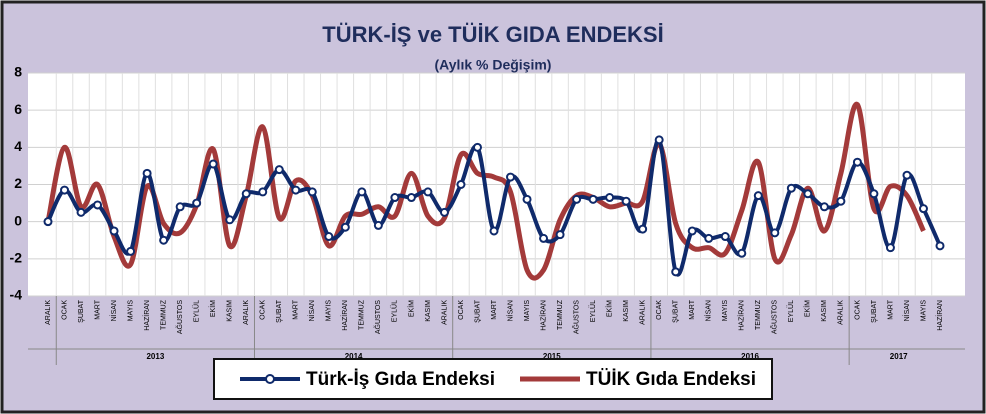  What do you see at coordinates (270, 379) in the screenshot?
I see `legend-marker` at bounding box center [270, 379].